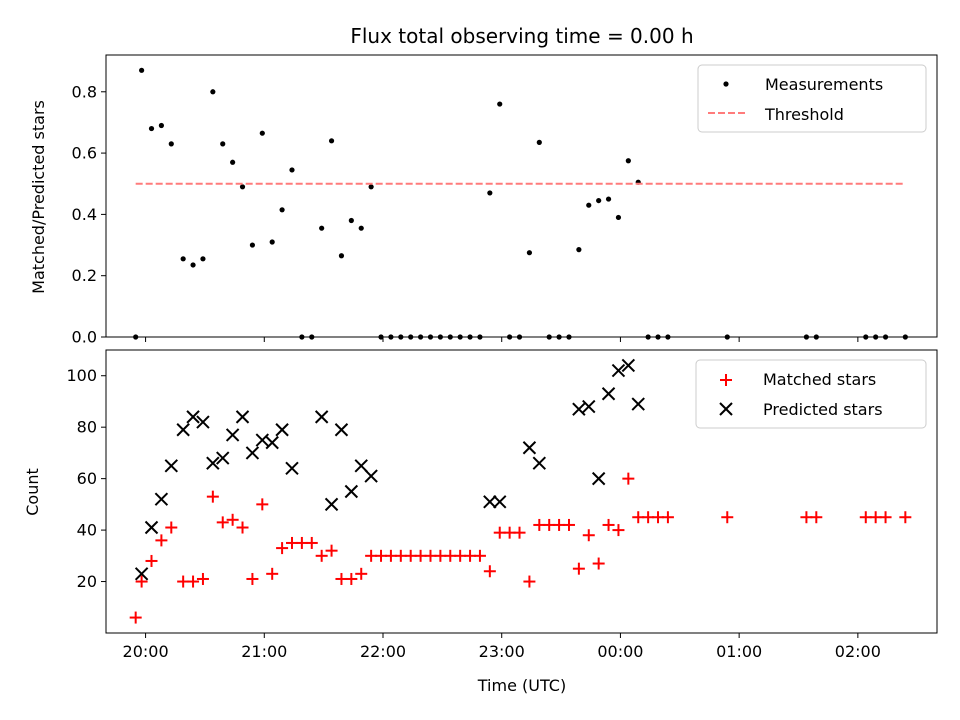 This screenshot has height=720, width=960. Describe the element at coordinates (726, 380) in the screenshot. I see `matched-legend-marker` at that location.